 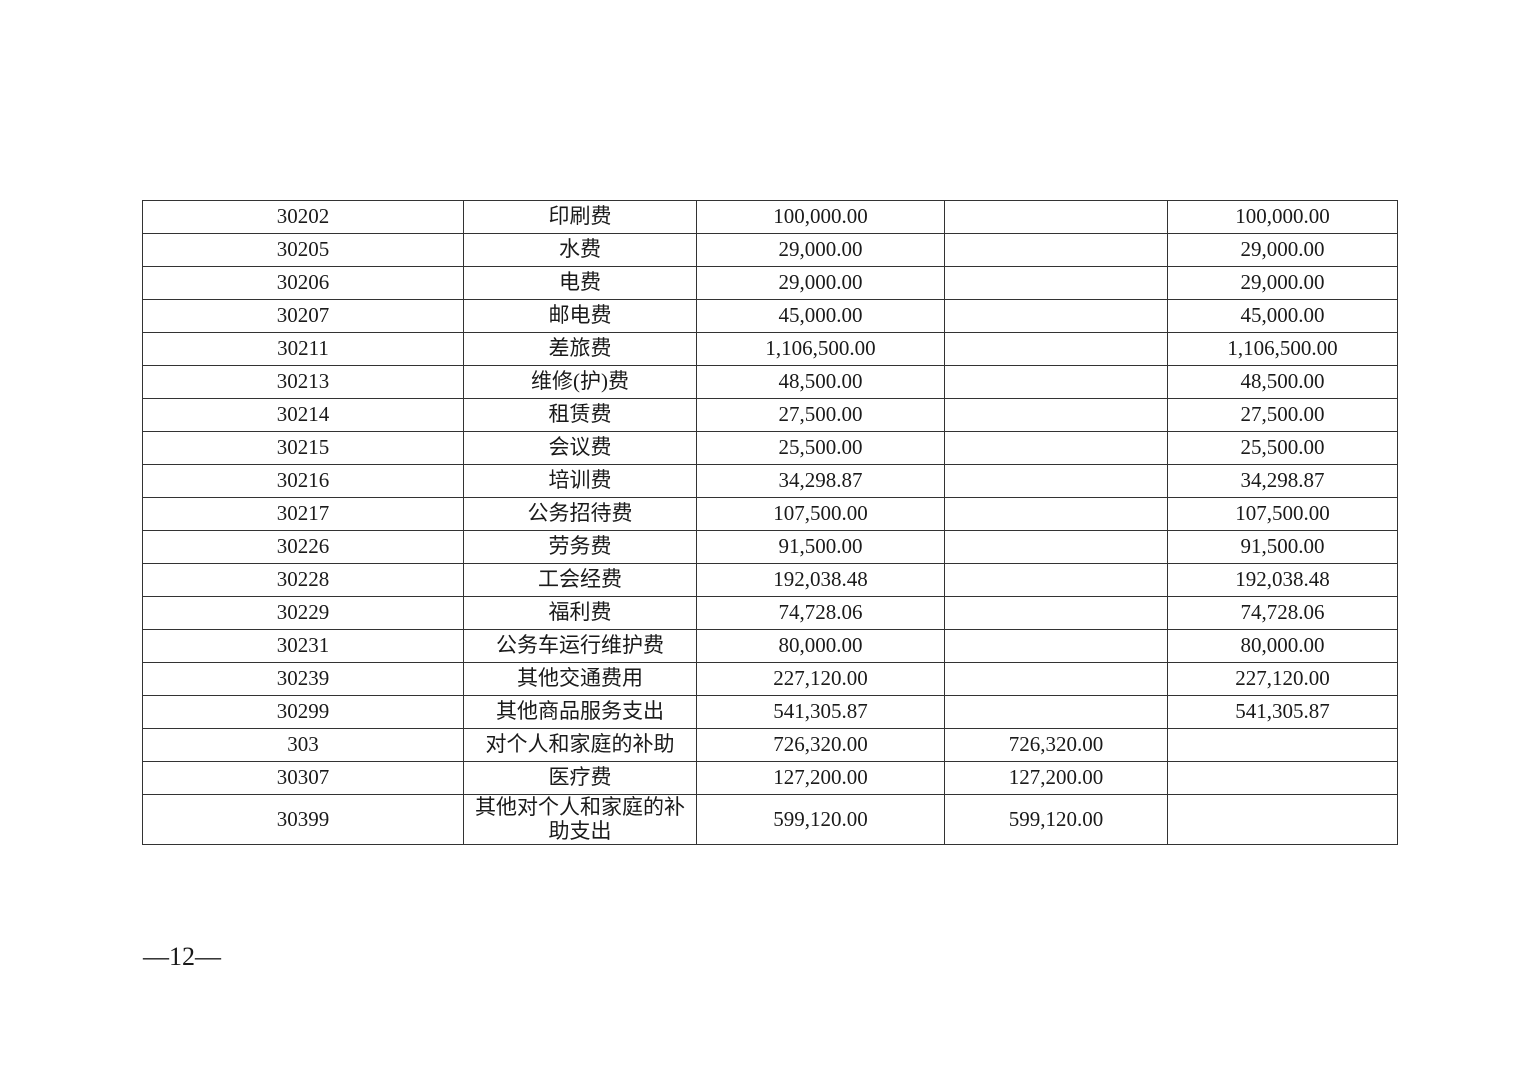 I want to click on amount-cell-1: 107,500.00, so click(x=820, y=514).